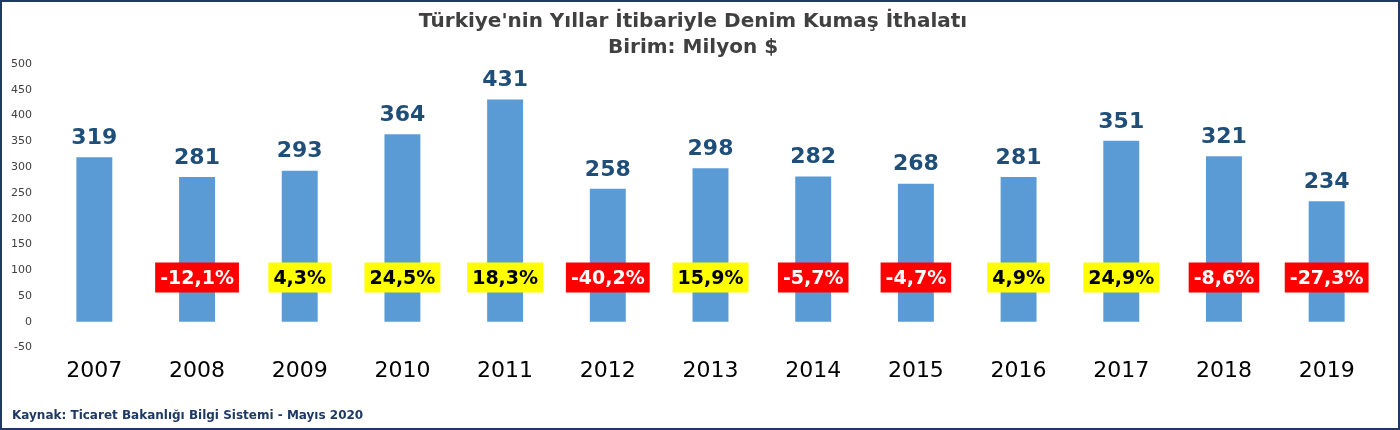 This screenshot has width=1400, height=430. What do you see at coordinates (402, 113) in the screenshot?
I see `data-label: 364` at bounding box center [402, 113].